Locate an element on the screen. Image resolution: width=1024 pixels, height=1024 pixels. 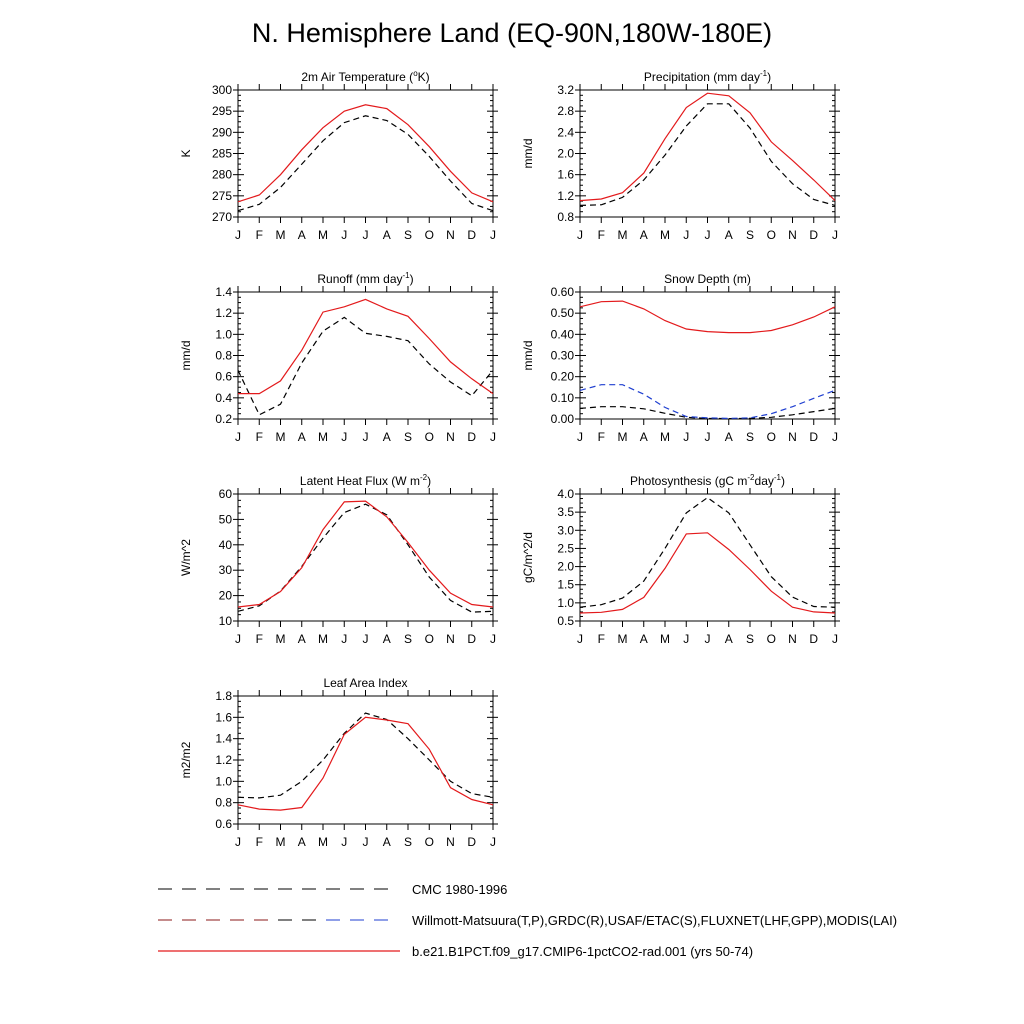
y-tick-label: 20 is located at coordinates (226, 596).